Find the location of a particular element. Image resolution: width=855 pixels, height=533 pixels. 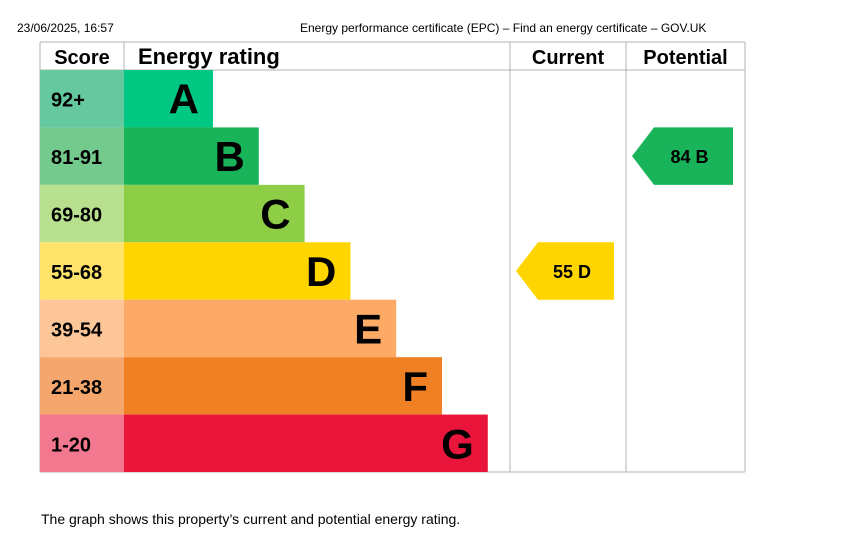

rating-bar-f is located at coordinates (283, 386).